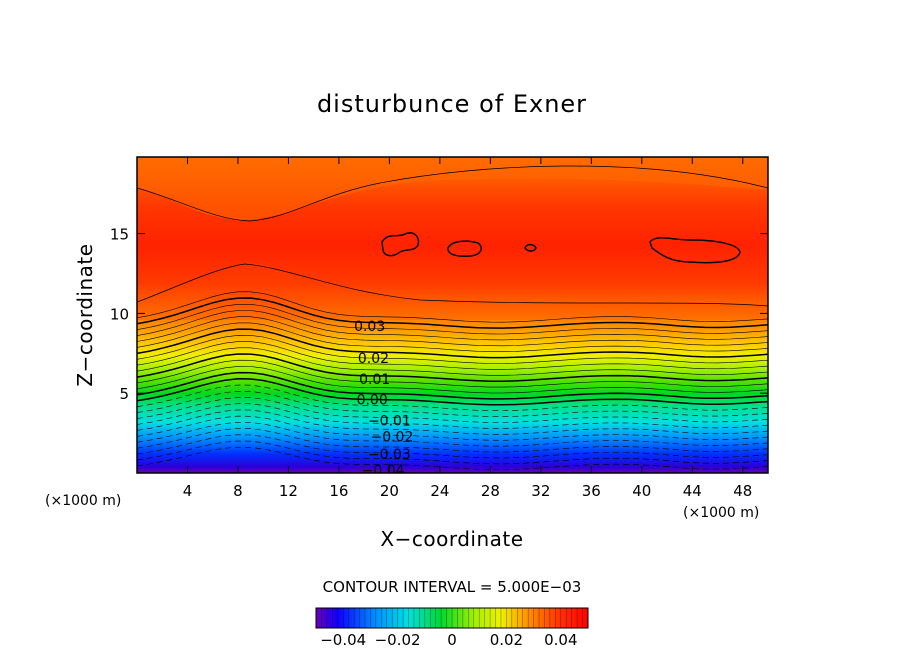 The height and width of the screenshot is (654, 904). What do you see at coordinates (451, 539) in the screenshot?
I see `x-axis-label: X−coordinate` at bounding box center [451, 539].